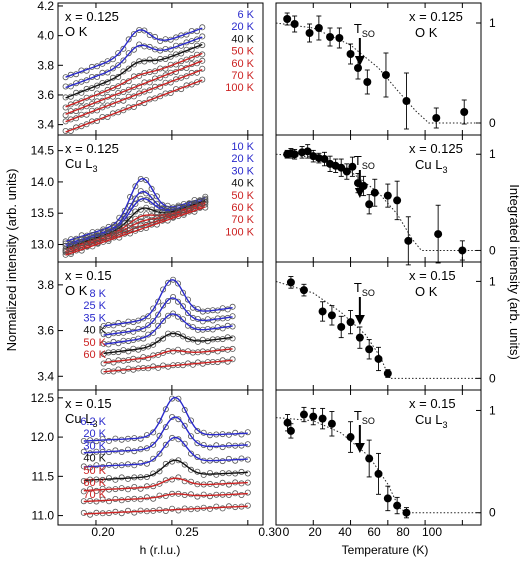  I want to click on y-tick-label: 1, so click(492, 154).